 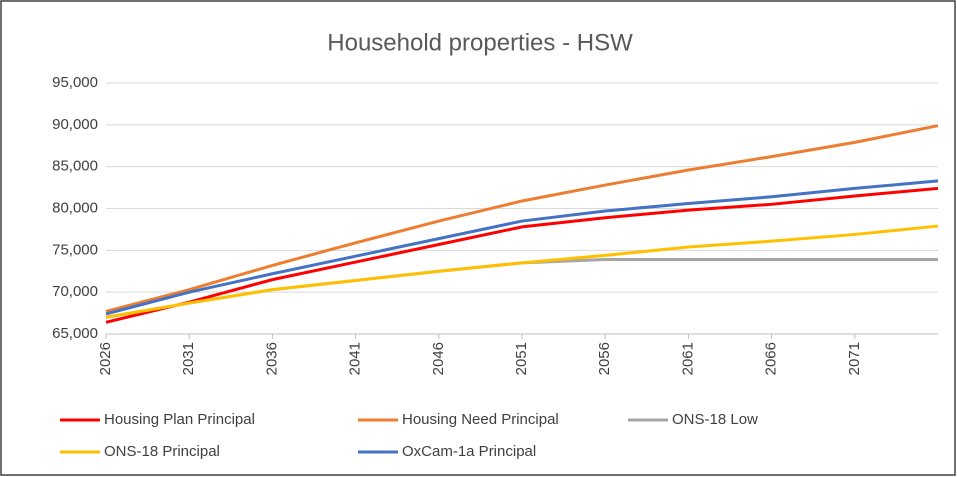 I want to click on chart-title: Household properties - HSW, so click(x=480, y=42).